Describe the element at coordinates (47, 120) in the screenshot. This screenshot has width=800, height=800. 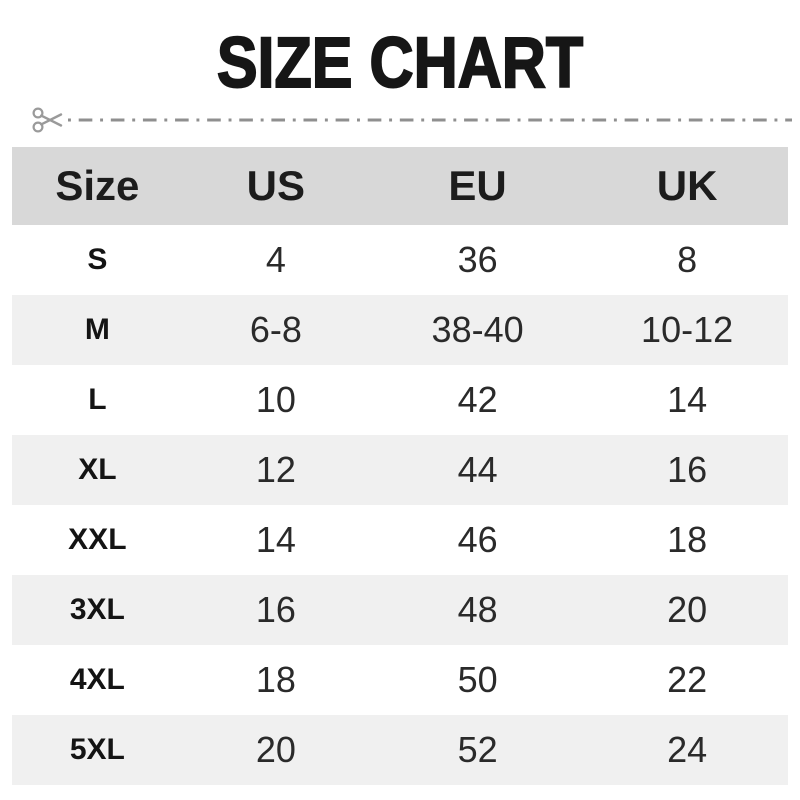
I see `scissors-icon` at that location.